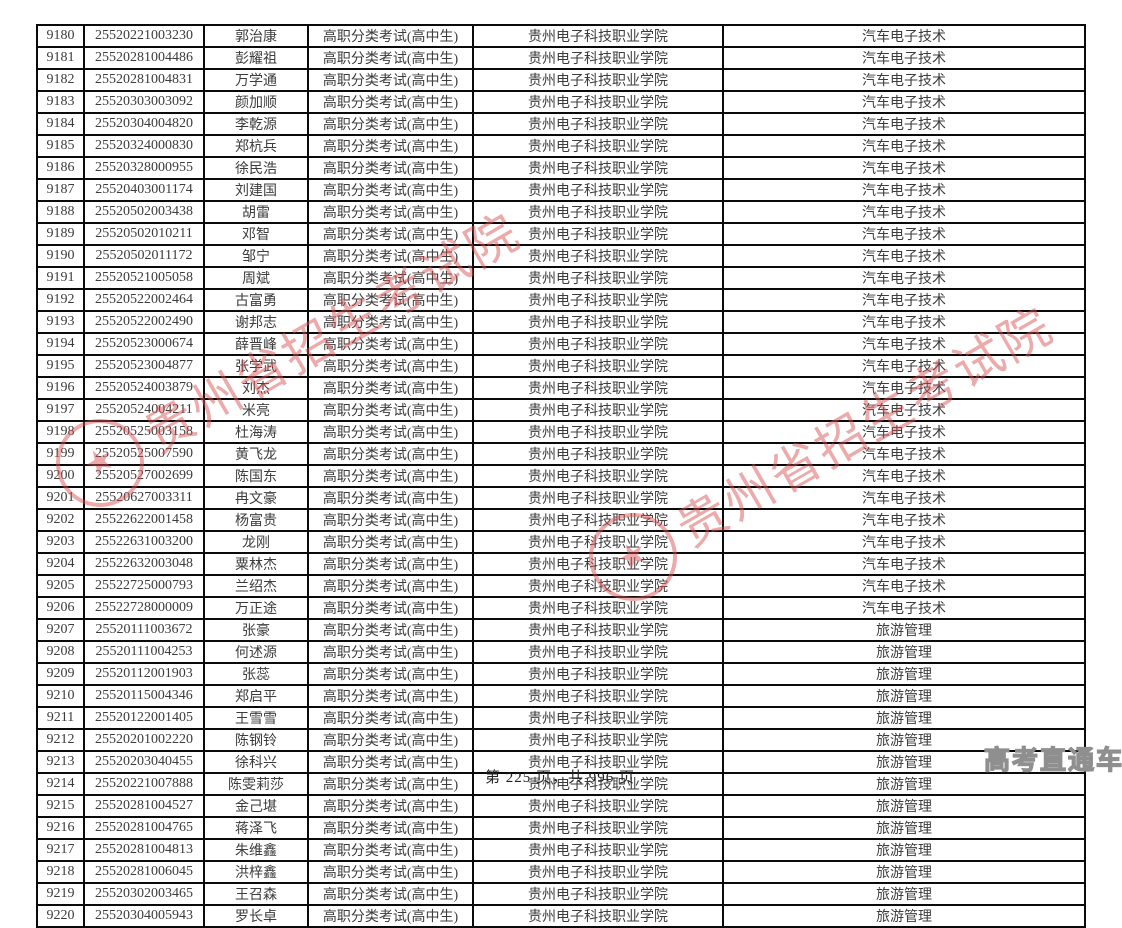  I want to click on table-cell: 25522622001458, so click(144, 520).